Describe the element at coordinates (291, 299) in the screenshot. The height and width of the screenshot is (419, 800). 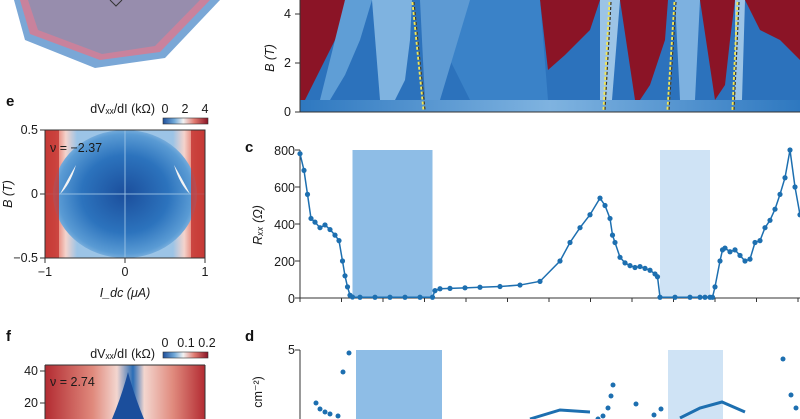
I see `panel-c-ytick-0: 0` at that location.